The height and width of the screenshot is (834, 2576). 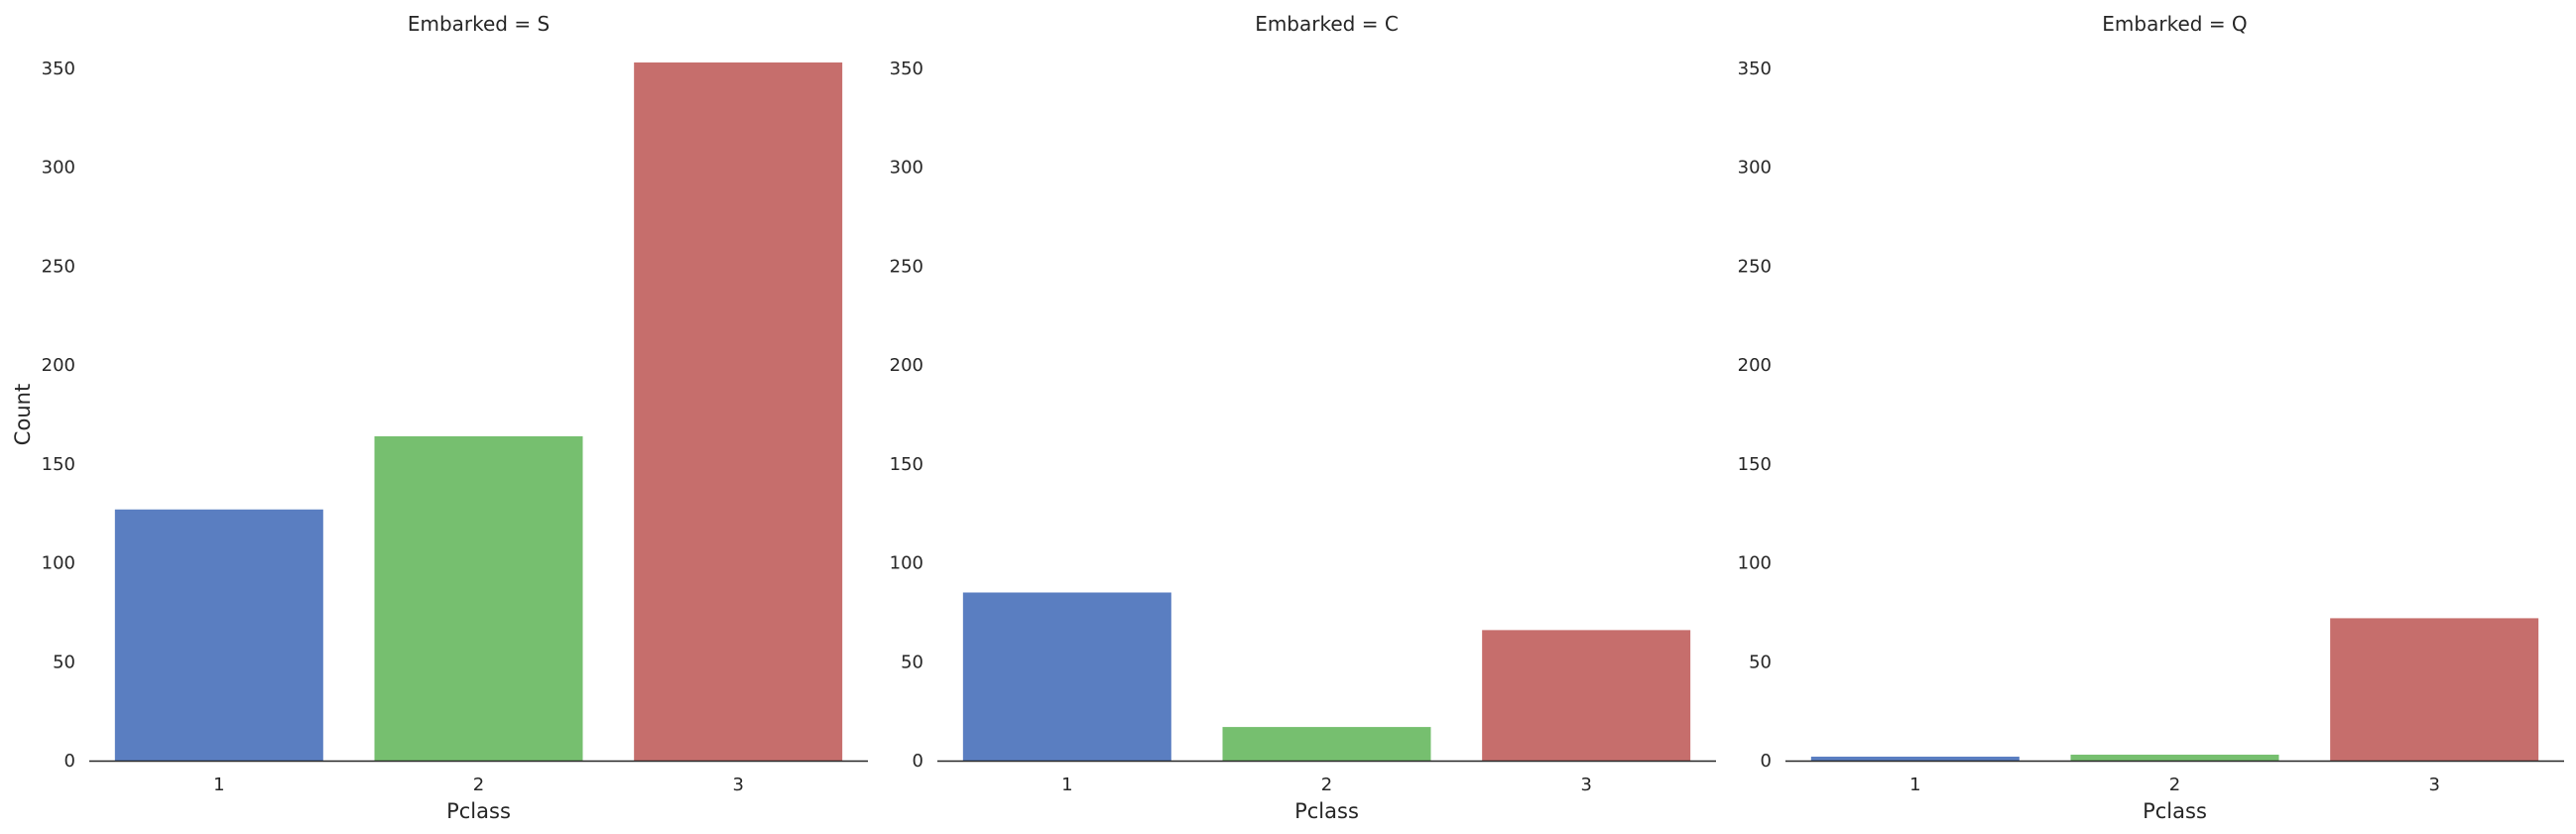 What do you see at coordinates (1327, 24) in the screenshot?
I see `panel-title: Embarked = C` at bounding box center [1327, 24].